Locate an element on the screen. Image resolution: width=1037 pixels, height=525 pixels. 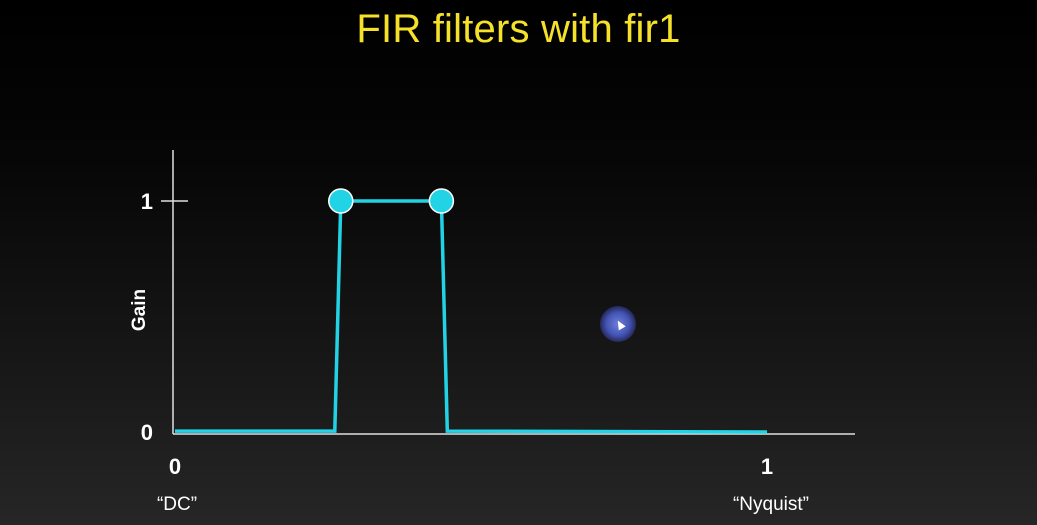
y-tick-label: 0 is located at coordinates (147, 432).